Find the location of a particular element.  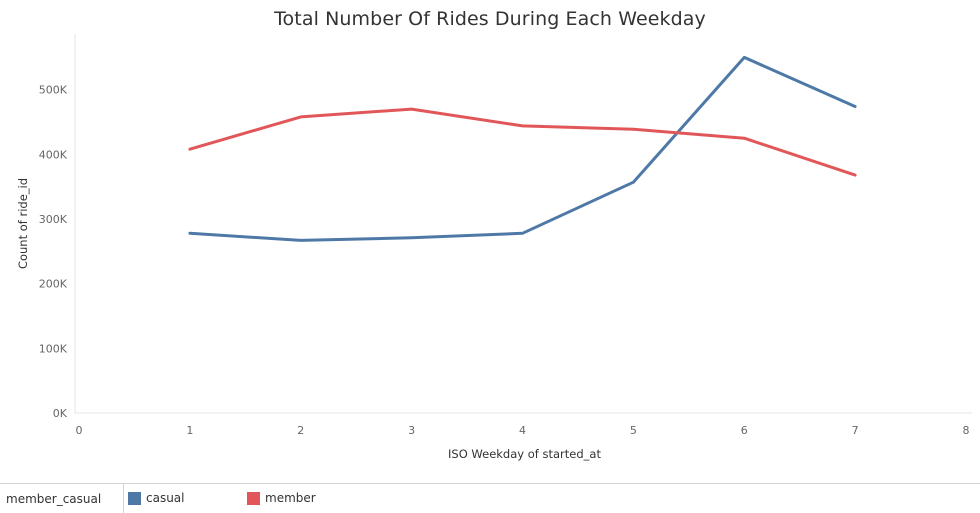

y-tick-label: 400K is located at coordinates (53, 154).